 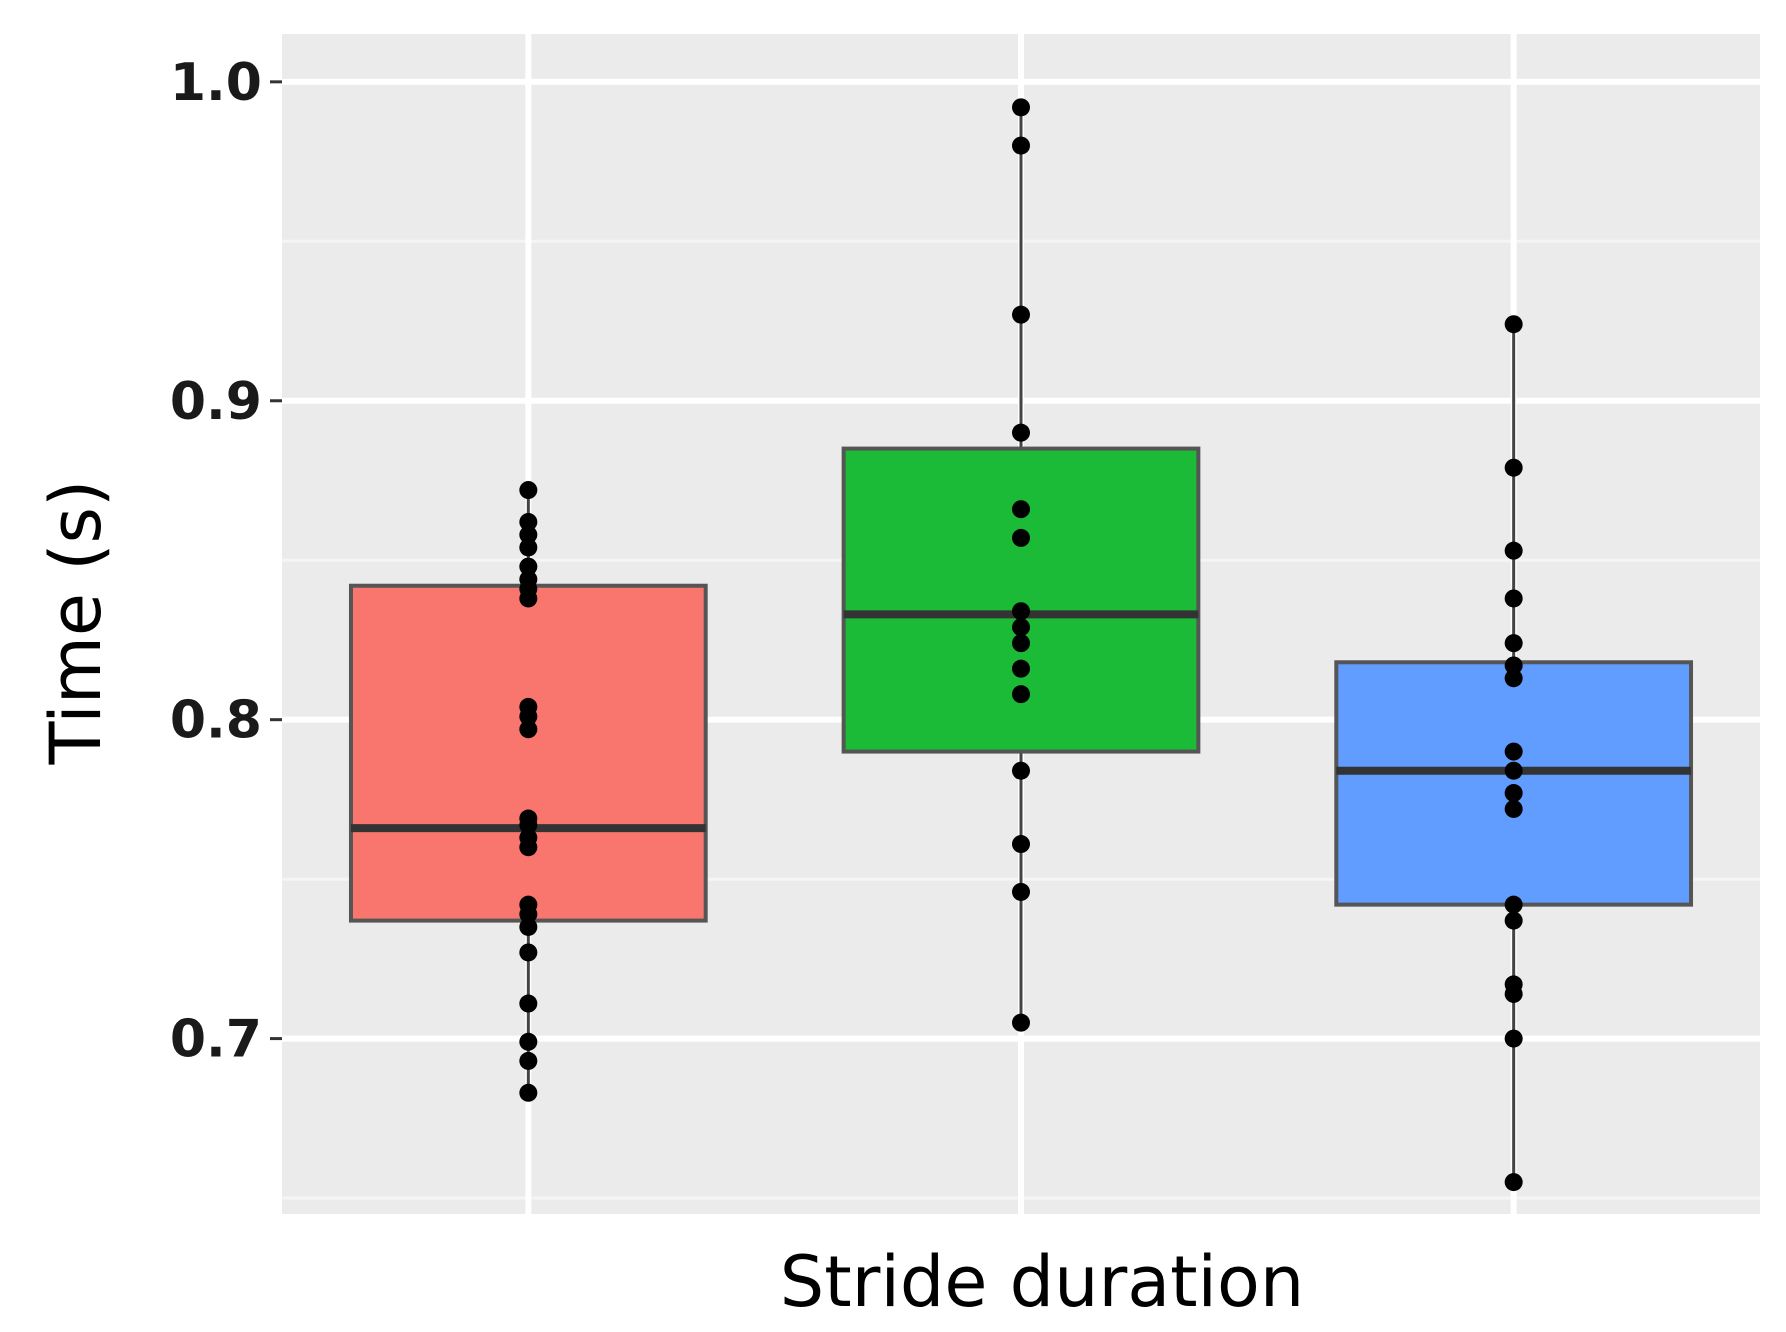 I want to click on y-axis: 0.7 0.8 0.9 1.0, so click(x=226, y=561).